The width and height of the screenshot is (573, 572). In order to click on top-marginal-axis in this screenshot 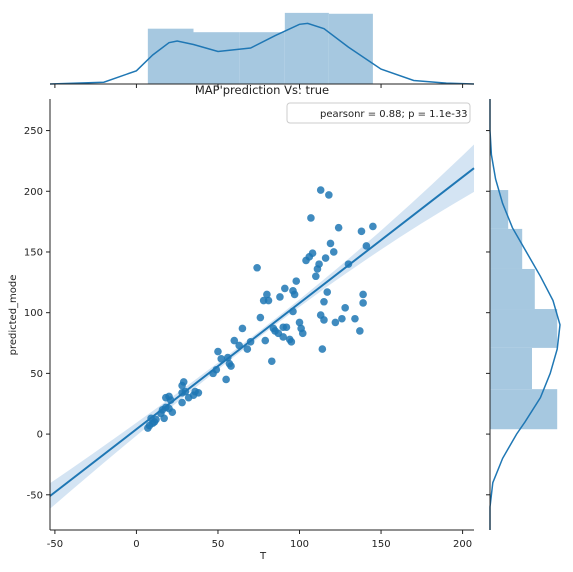, I will do `click(262, 85)`.